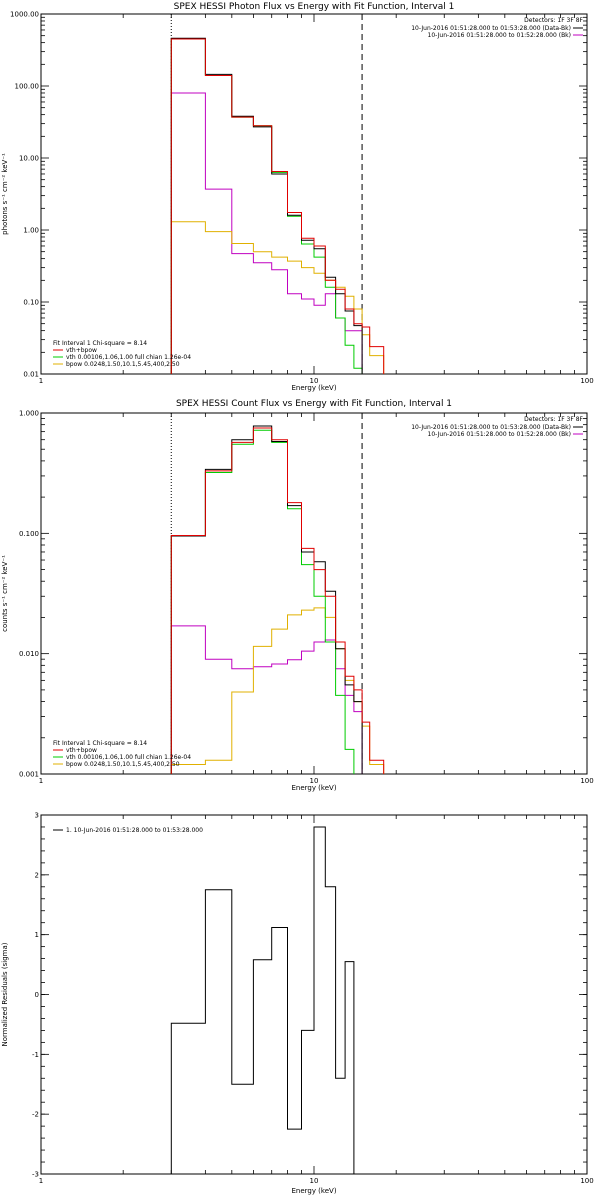 This screenshot has width=600, height=1200. What do you see at coordinates (266, 699) in the screenshot?
I see `p1-series-background-line` at bounding box center [266, 699].